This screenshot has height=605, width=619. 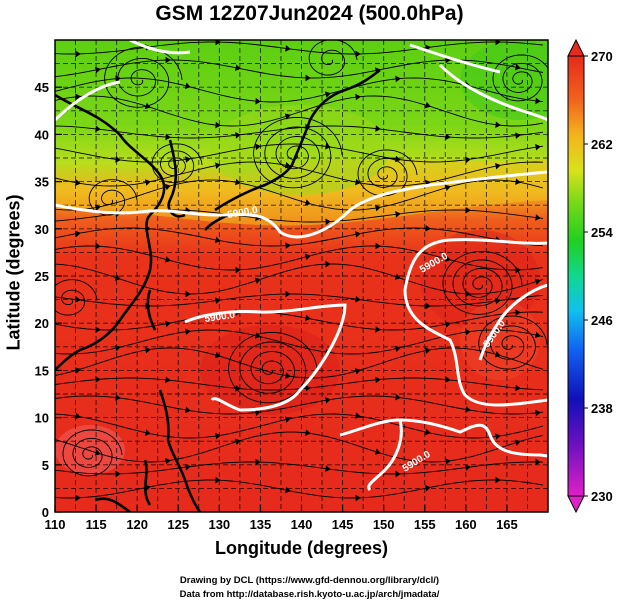 I want to click on colorbar-tick-label: 262, so click(x=602, y=144).